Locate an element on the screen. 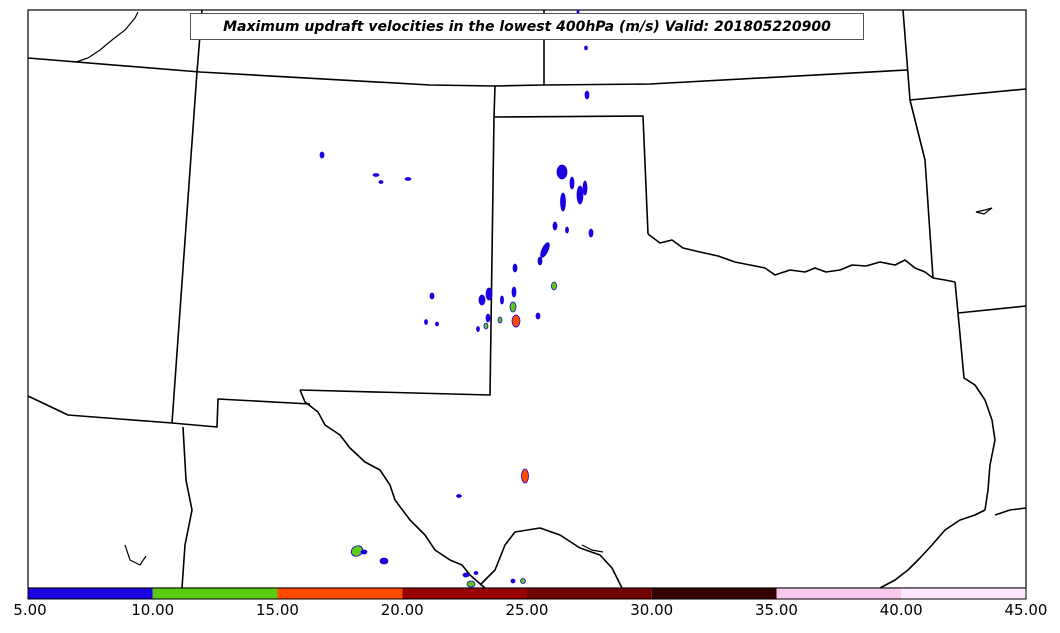 The image size is (1060, 633). border-red-river is located at coordinates (801, 258).